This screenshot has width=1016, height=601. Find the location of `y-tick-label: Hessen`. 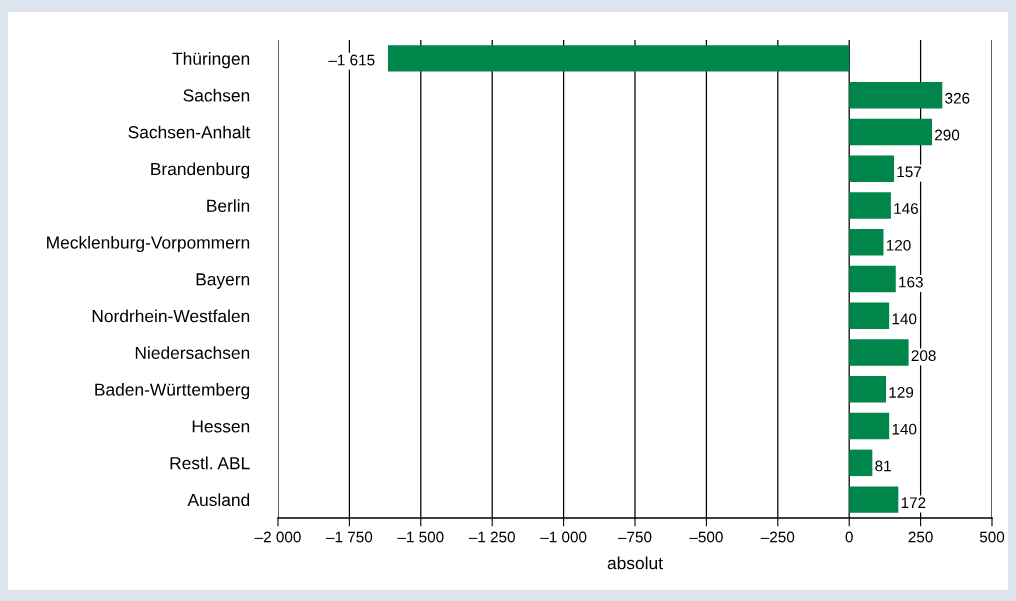

y-tick-label: Hessen is located at coordinates (221, 426).